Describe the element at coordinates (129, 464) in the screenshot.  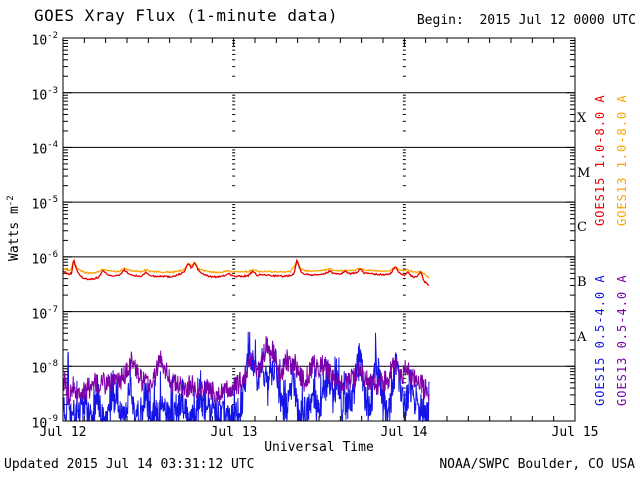
I see `updated-timestamp: Updated 2015 Jul 14 03:31:12 UTC` at that location.